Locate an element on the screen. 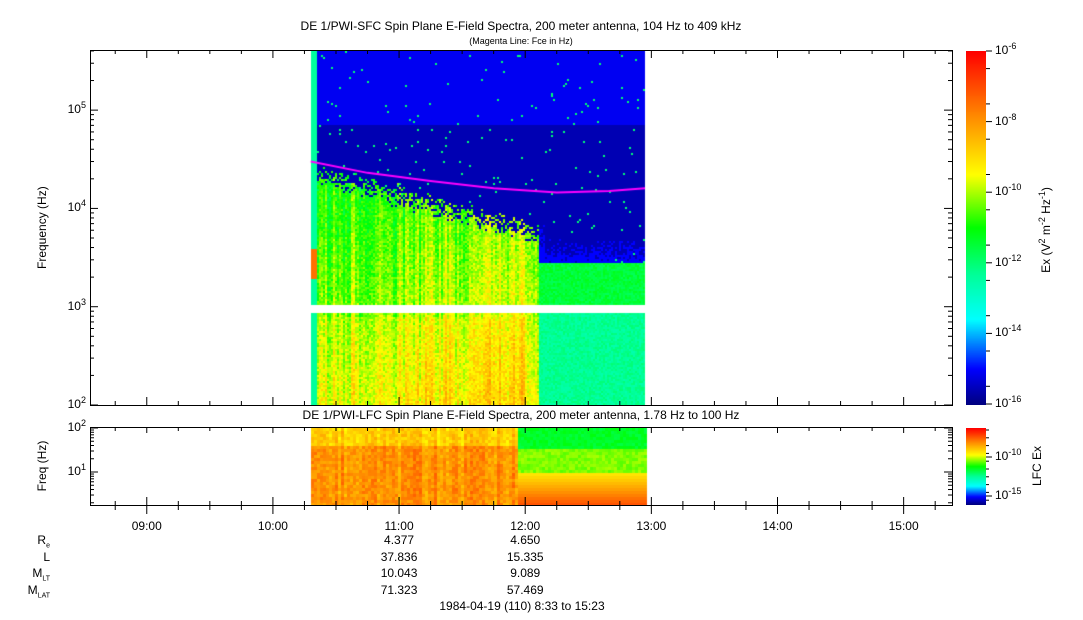 The width and height of the screenshot is (1083, 620). sfc-colorbar-tick-label: 10⁻¹² is located at coordinates (1008, 260).